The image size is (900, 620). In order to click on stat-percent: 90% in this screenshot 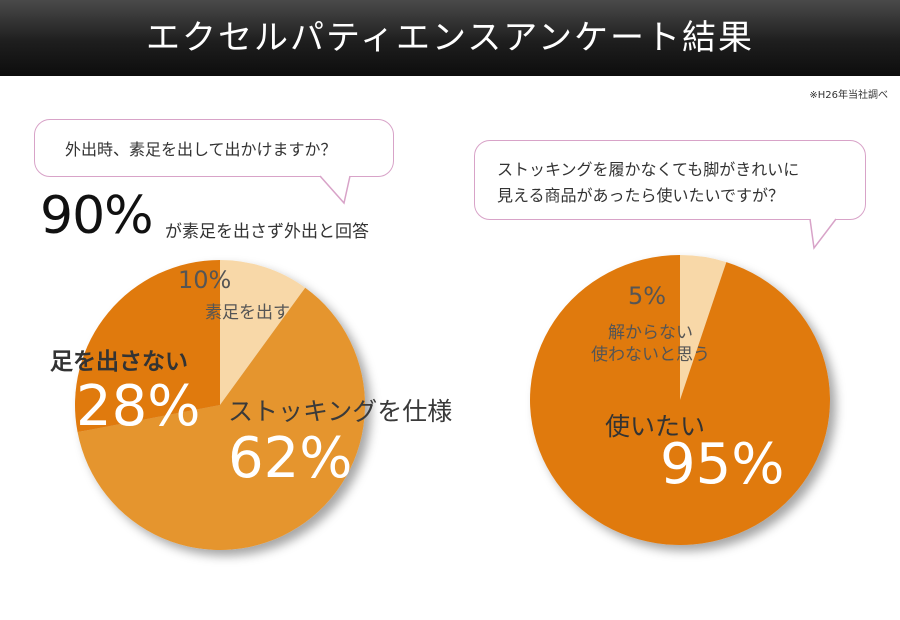, I will do `click(97, 216)`.